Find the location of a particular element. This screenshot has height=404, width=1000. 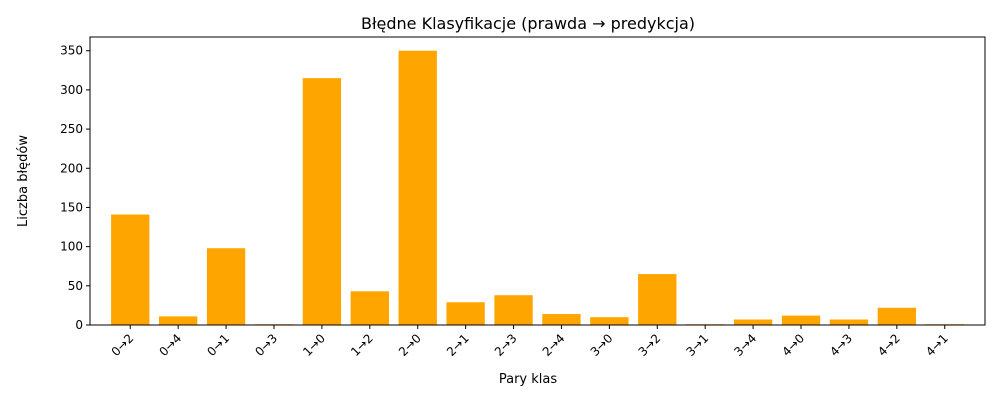

x-tick-label-12: 3→1 is located at coordinates (698, 345).